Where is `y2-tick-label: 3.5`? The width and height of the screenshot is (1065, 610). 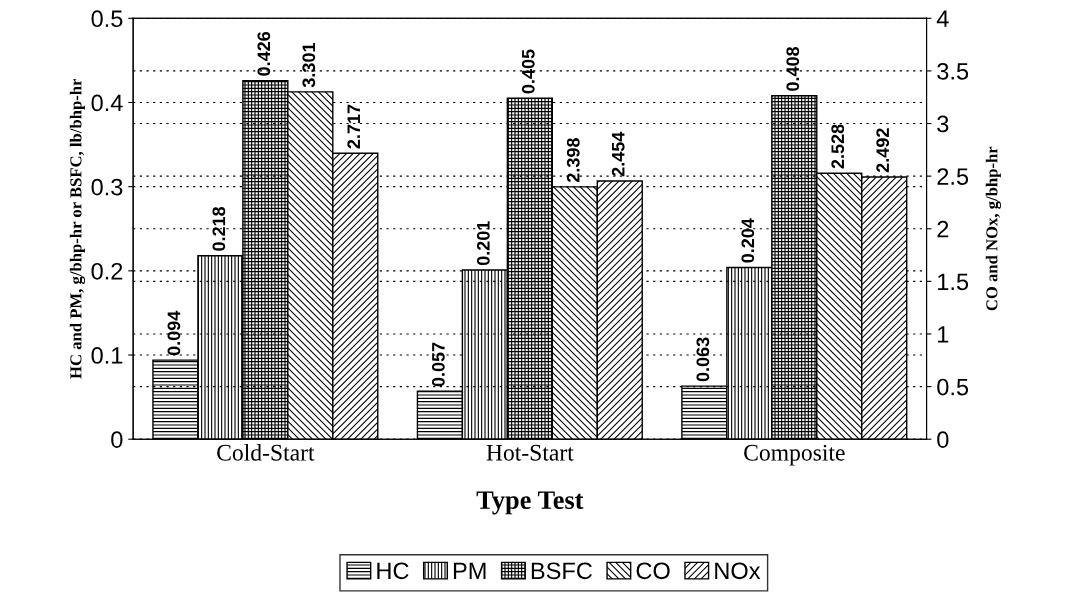
y2-tick-label: 3.5 is located at coordinates (953, 71).